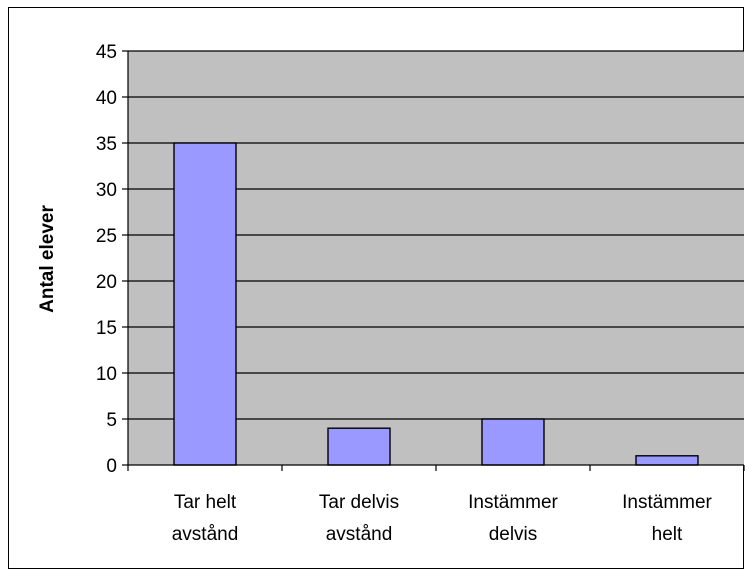 The image size is (752, 576). I want to click on y-tick-label: 25, so click(106, 236).